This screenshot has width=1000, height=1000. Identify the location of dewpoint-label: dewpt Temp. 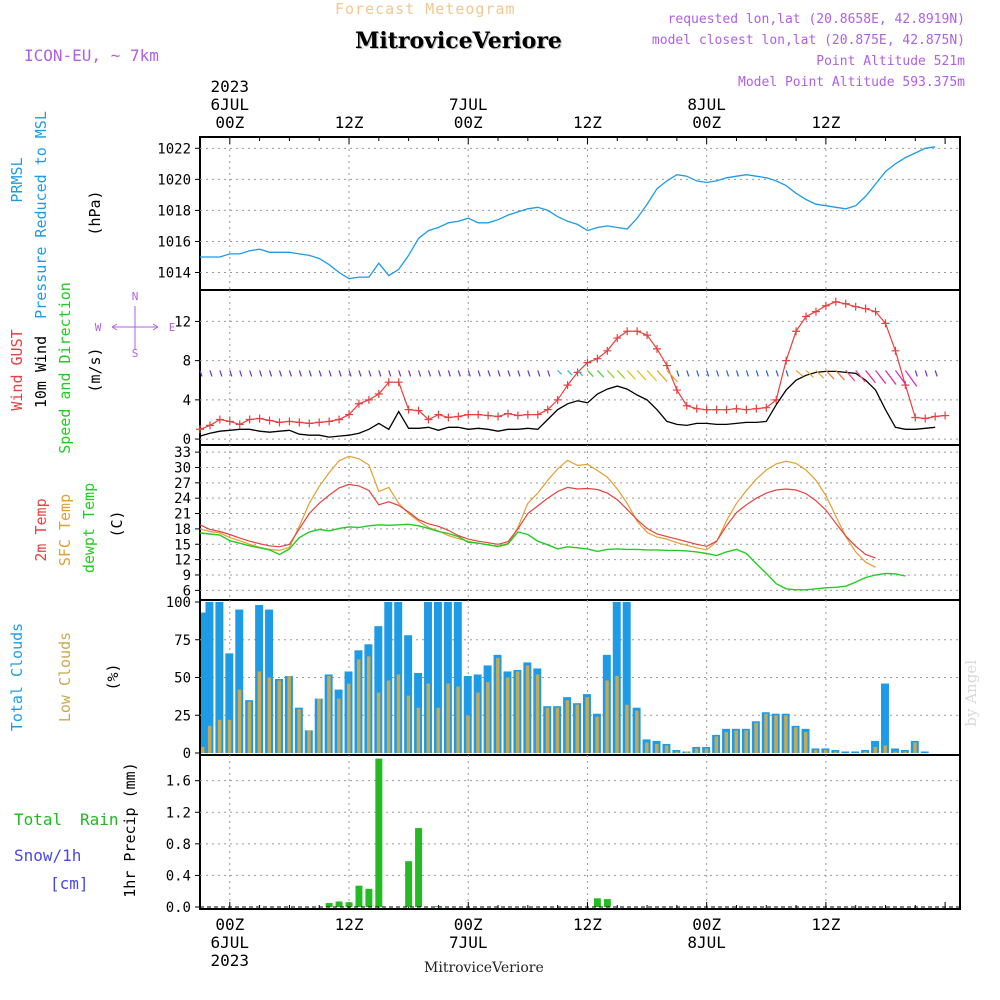
(89, 528).